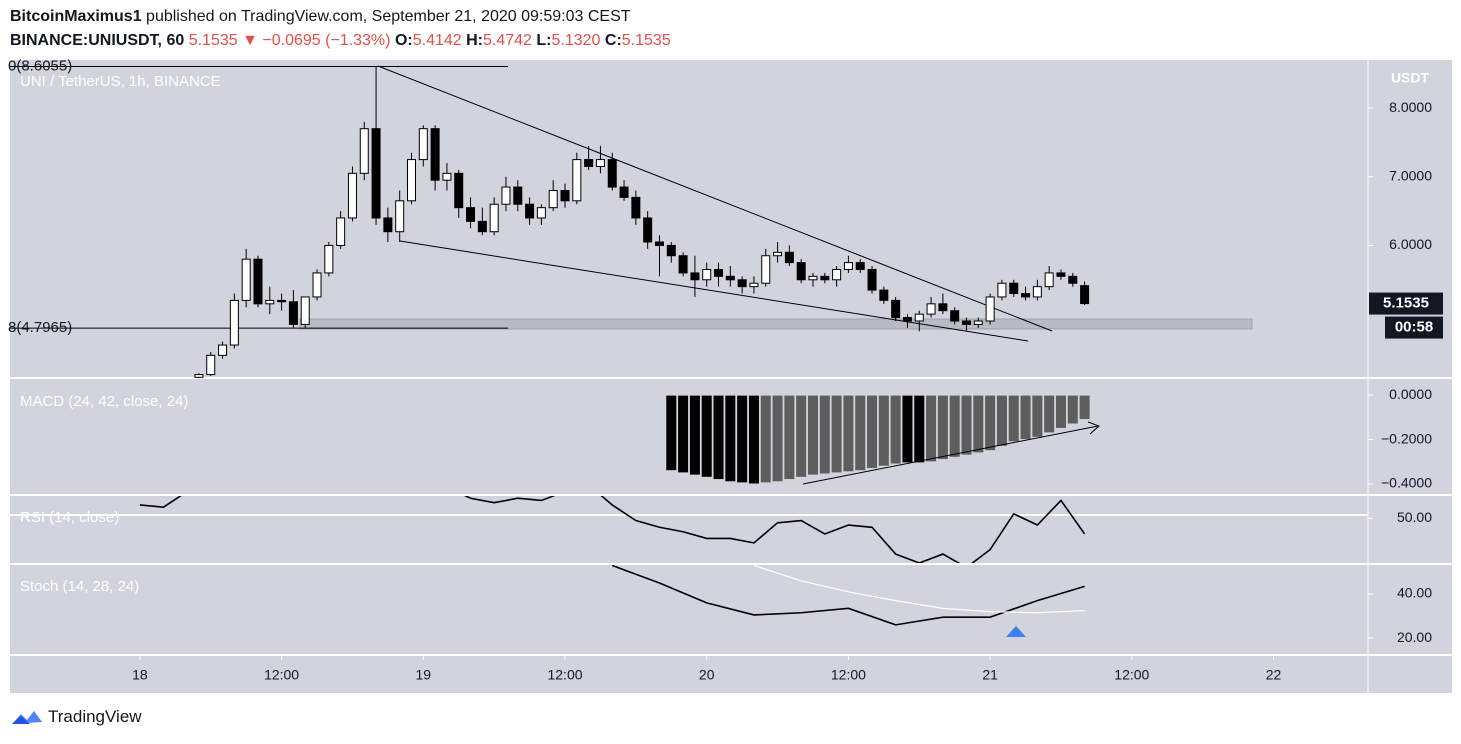  Describe the element at coordinates (140, 675) in the screenshot. I see `x-tick-label: 18` at that location.